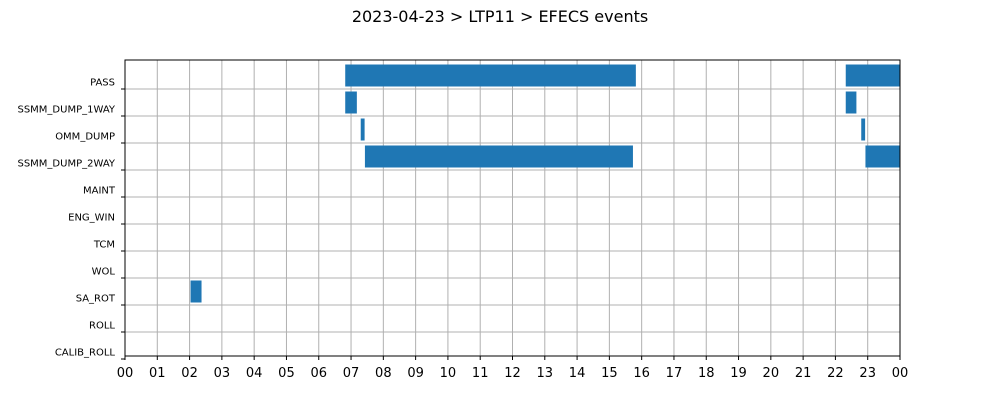  What do you see at coordinates (480, 373) in the screenshot?
I see `x-tick-label: 11` at bounding box center [480, 373].